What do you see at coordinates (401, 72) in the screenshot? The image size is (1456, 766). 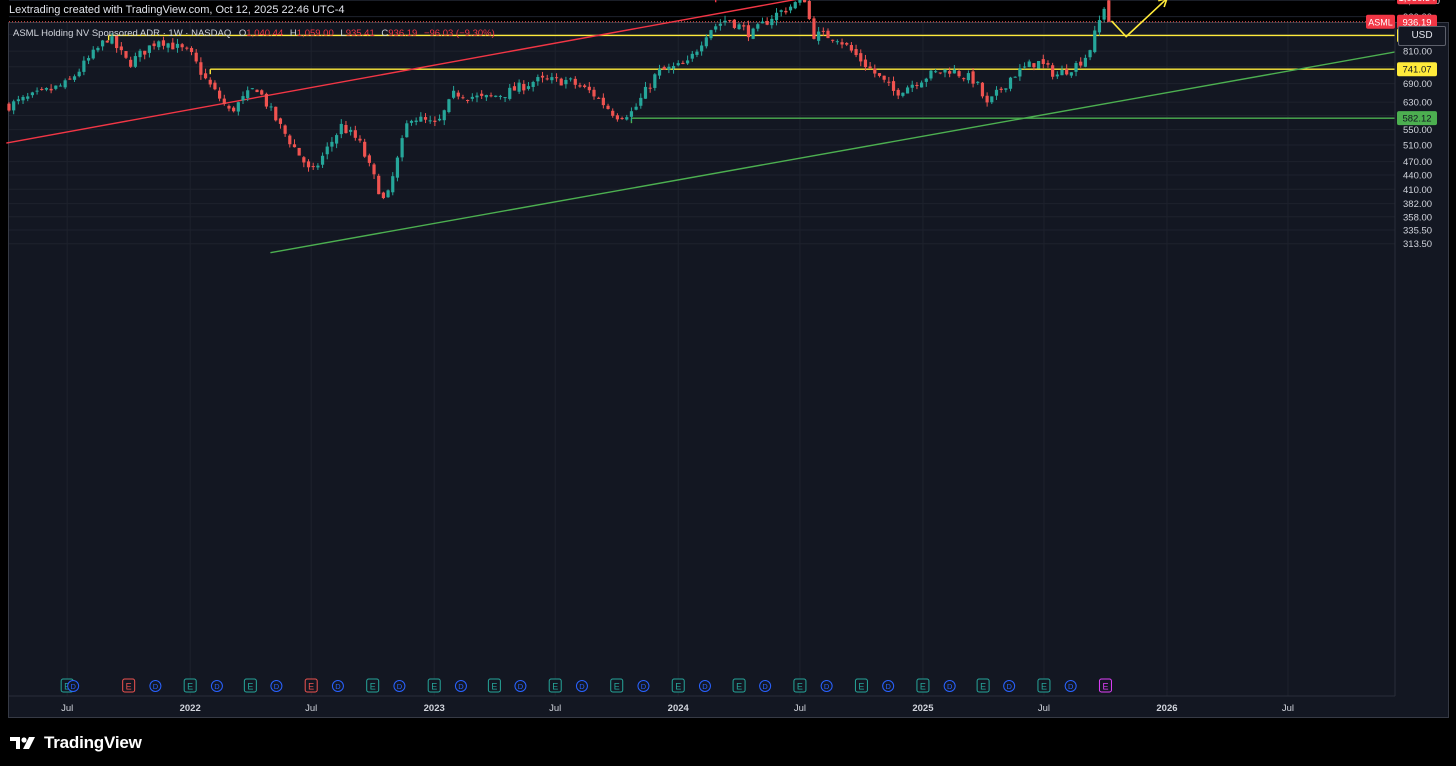 I see `upper-channel-line` at bounding box center [401, 72].